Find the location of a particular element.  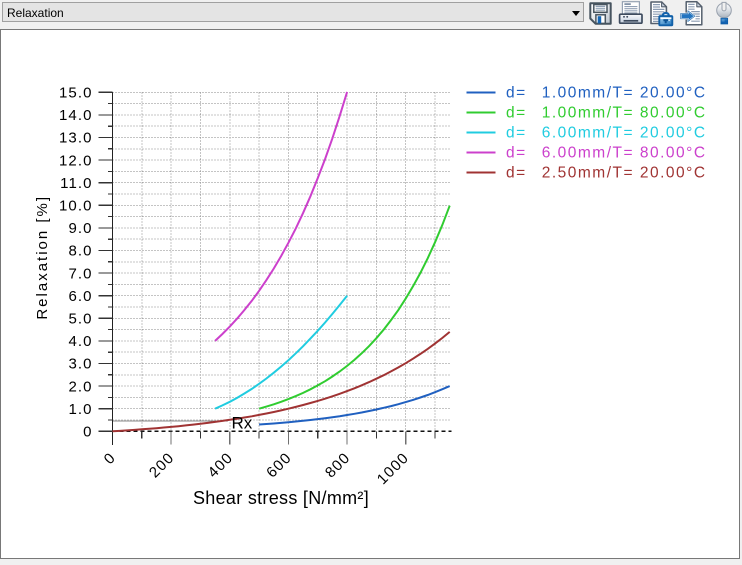

svg-text: 8.0 is located at coordinates (80, 251).